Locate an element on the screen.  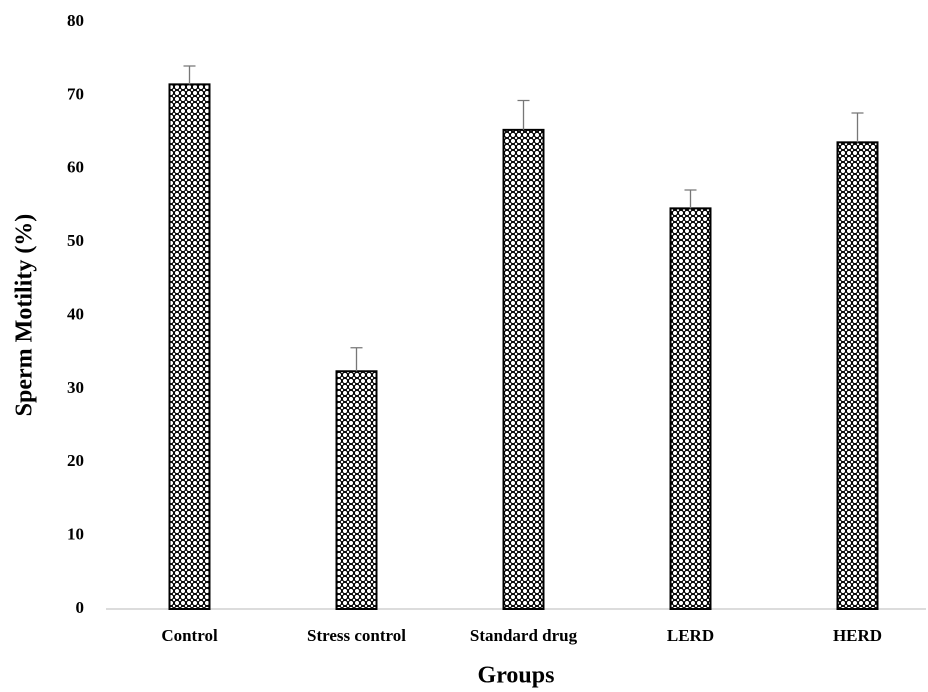
x-tick-label: Stress control is located at coordinates (356, 635).